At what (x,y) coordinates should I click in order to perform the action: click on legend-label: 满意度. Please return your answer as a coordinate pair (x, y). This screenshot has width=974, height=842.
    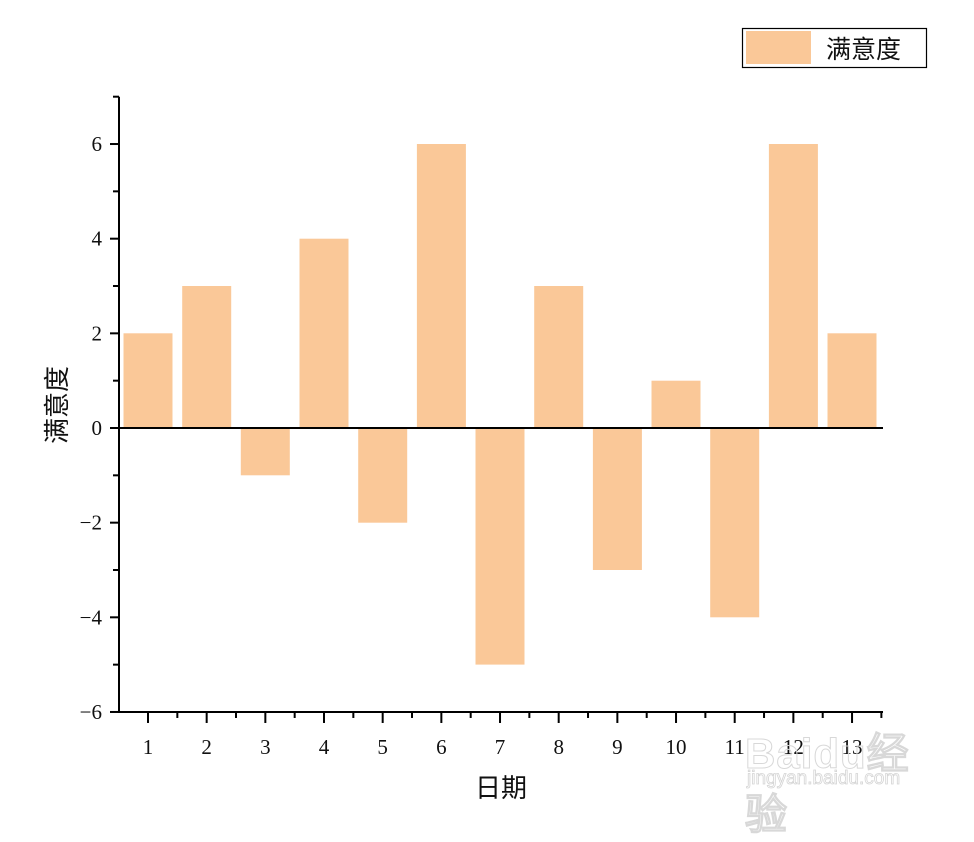
    Looking at the image, I should click on (863, 49).